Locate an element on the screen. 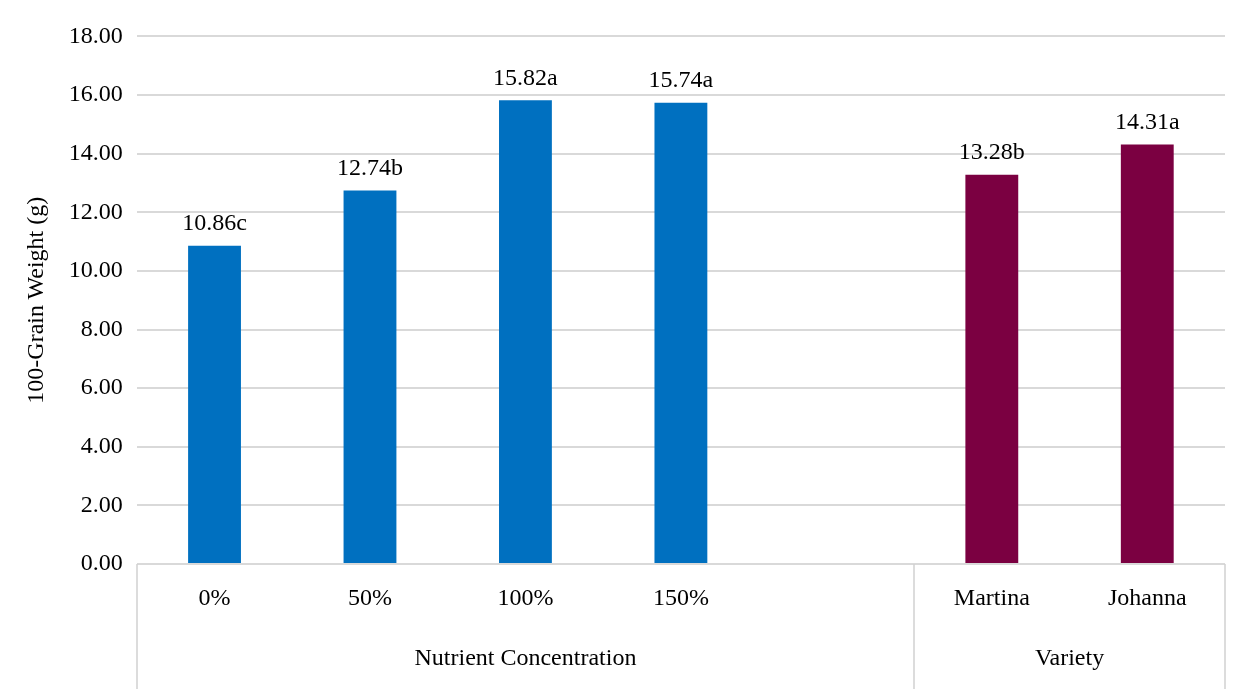 This screenshot has width=1247, height=697. text: Variety is located at coordinates (1069, 657).